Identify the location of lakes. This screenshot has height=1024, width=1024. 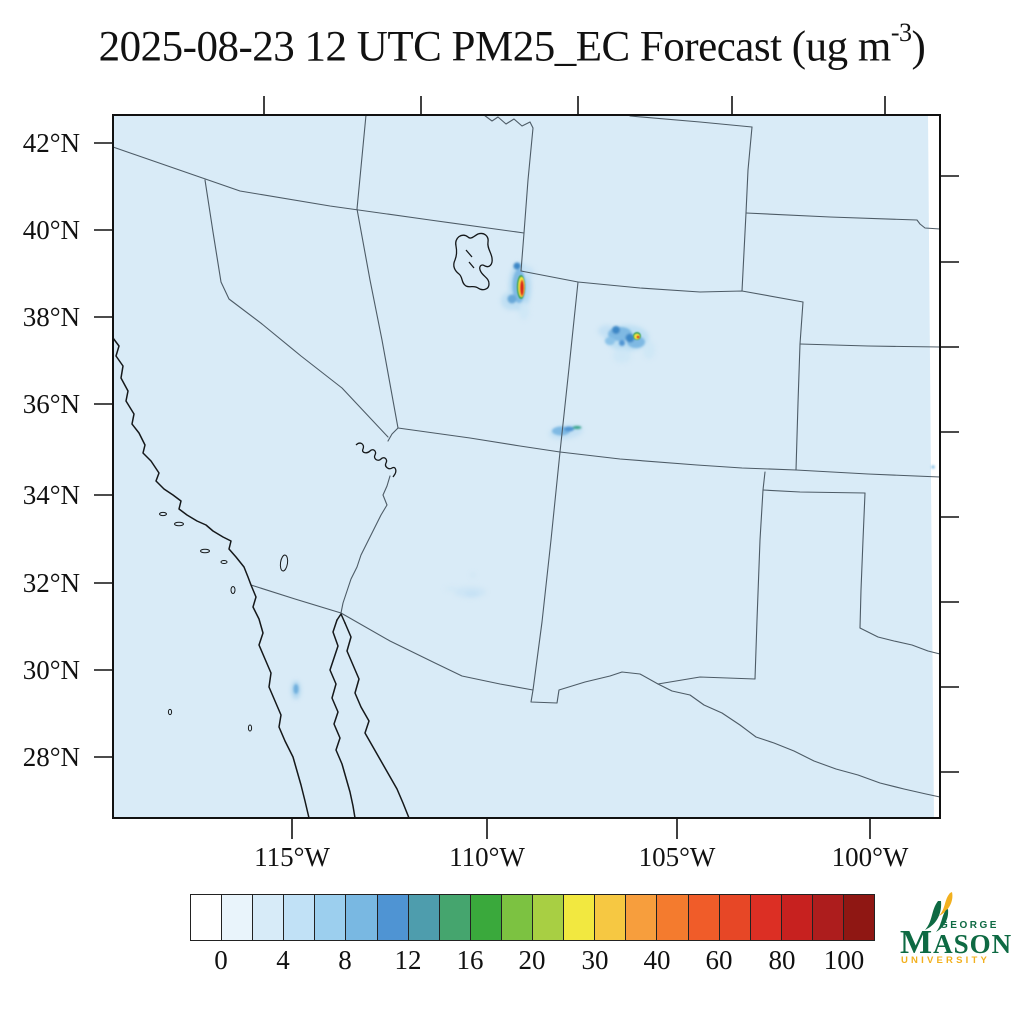
(386, 402).